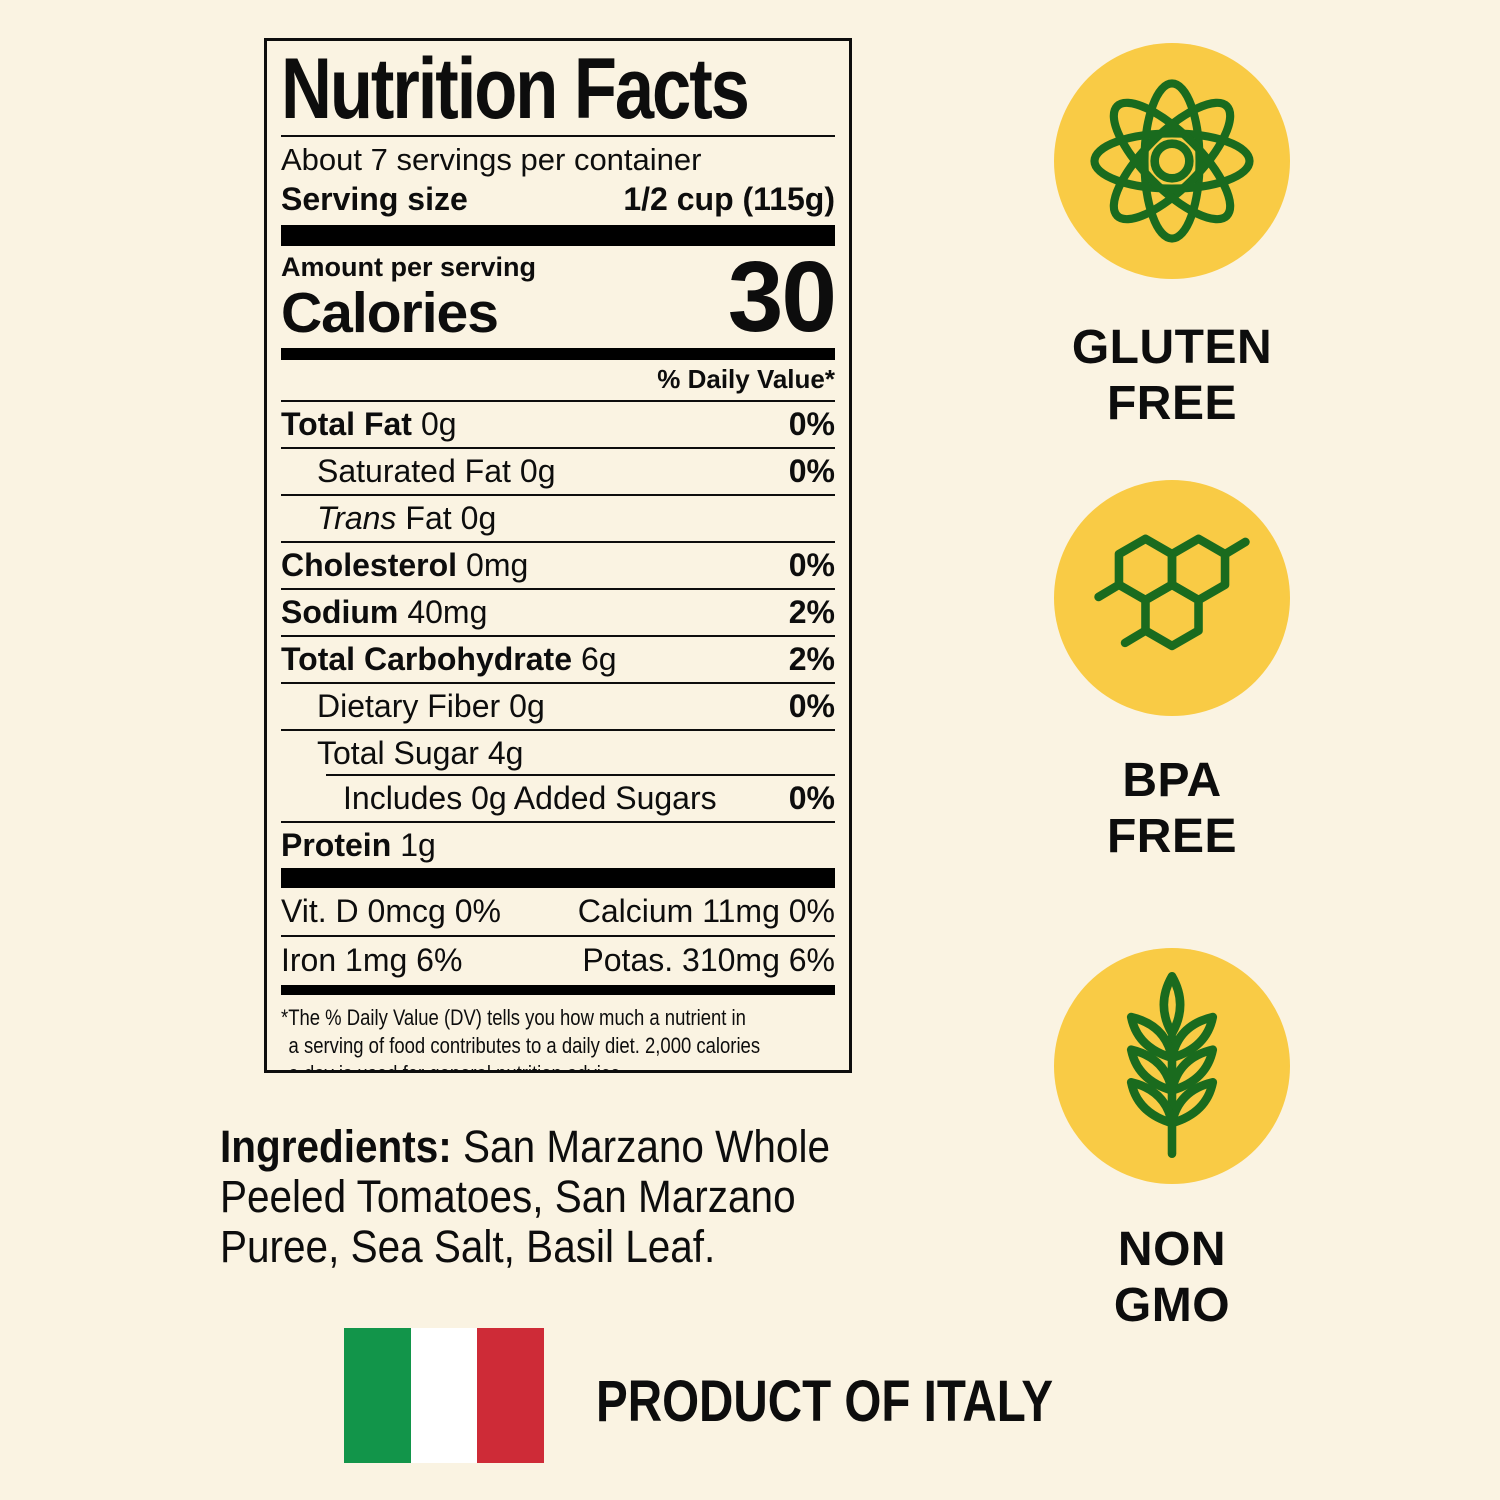  I want to click on vitamin-row: Iron 1mg 6% Potas. 310mg 6%, so click(558, 960).